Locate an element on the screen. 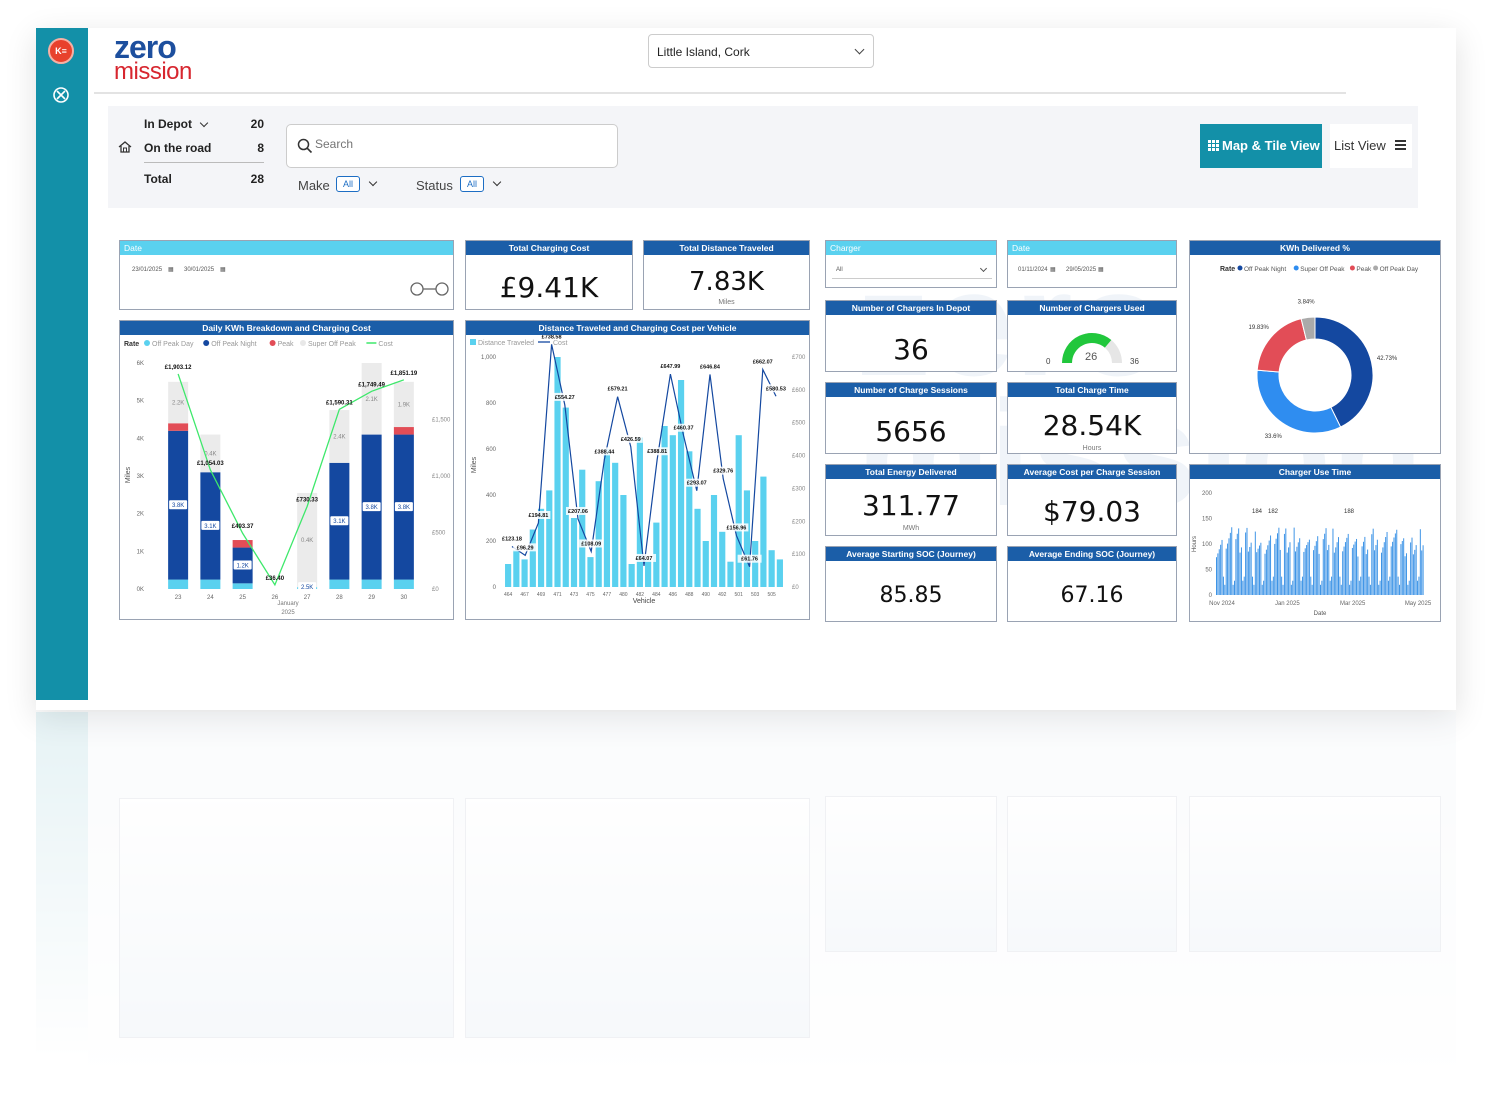 This screenshot has height=1115, width=1500. map-tile-view-button: Map & Tile View is located at coordinates (1261, 146).